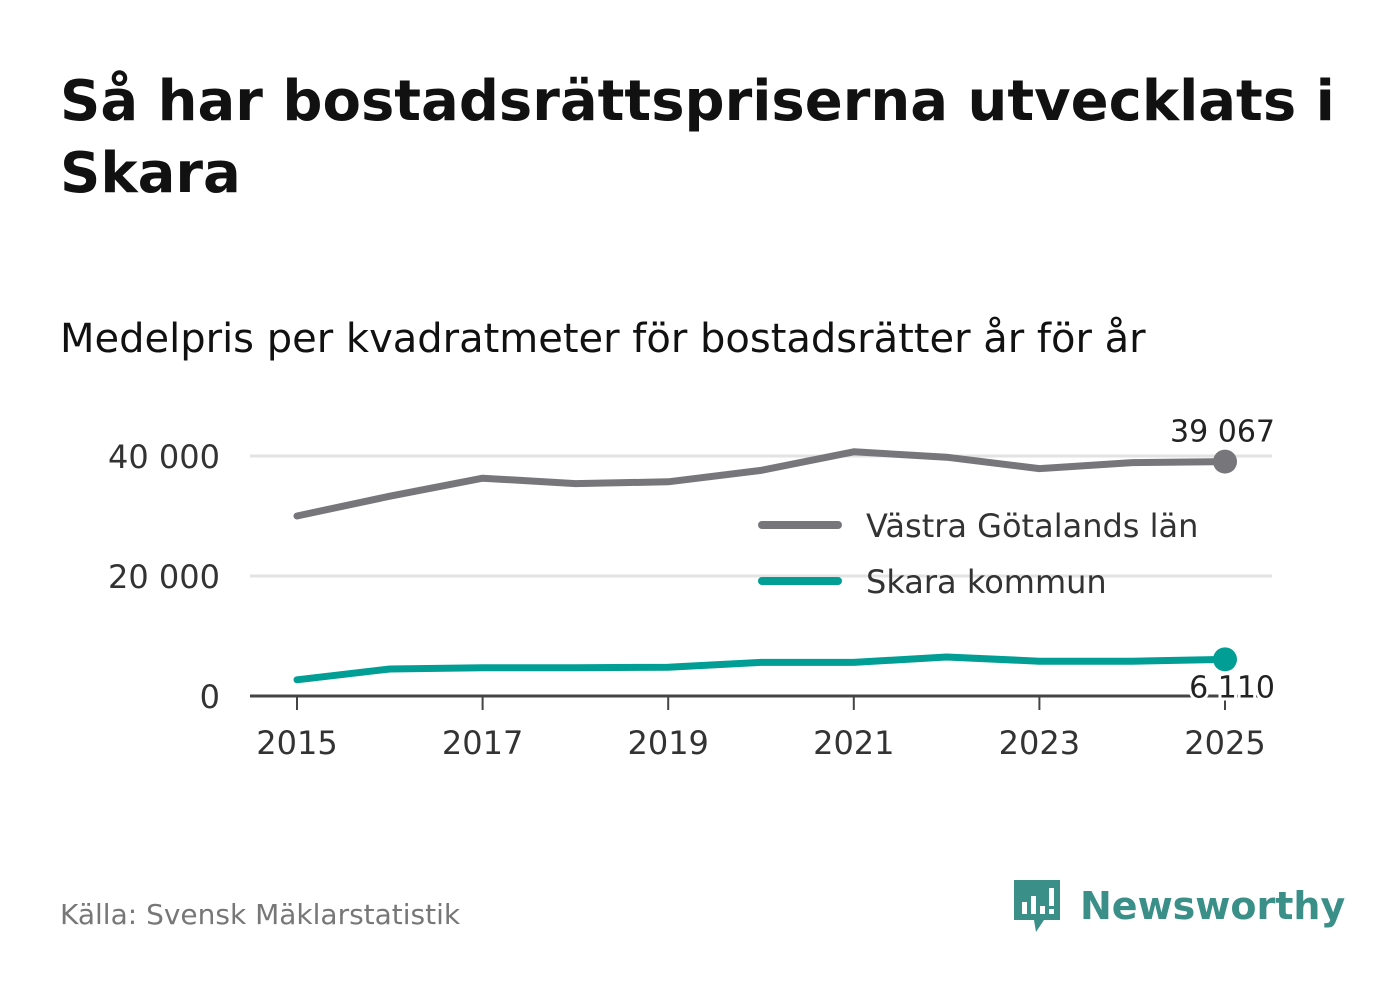 This screenshot has height=999, width=1382. I want to click on x-tick-label: 2023, so click(1039, 743).